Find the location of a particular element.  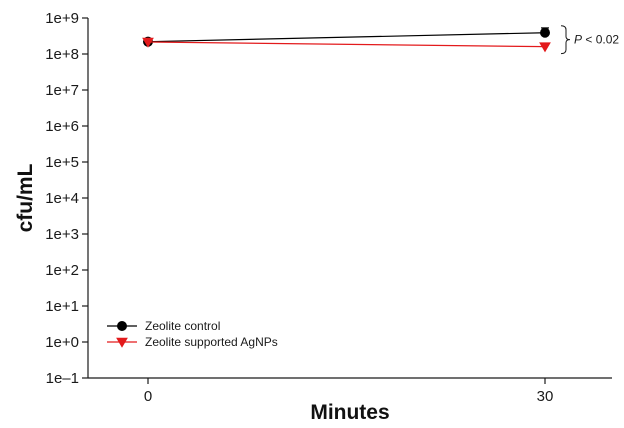

legend-label: Zeolite control is located at coordinates (182, 326).